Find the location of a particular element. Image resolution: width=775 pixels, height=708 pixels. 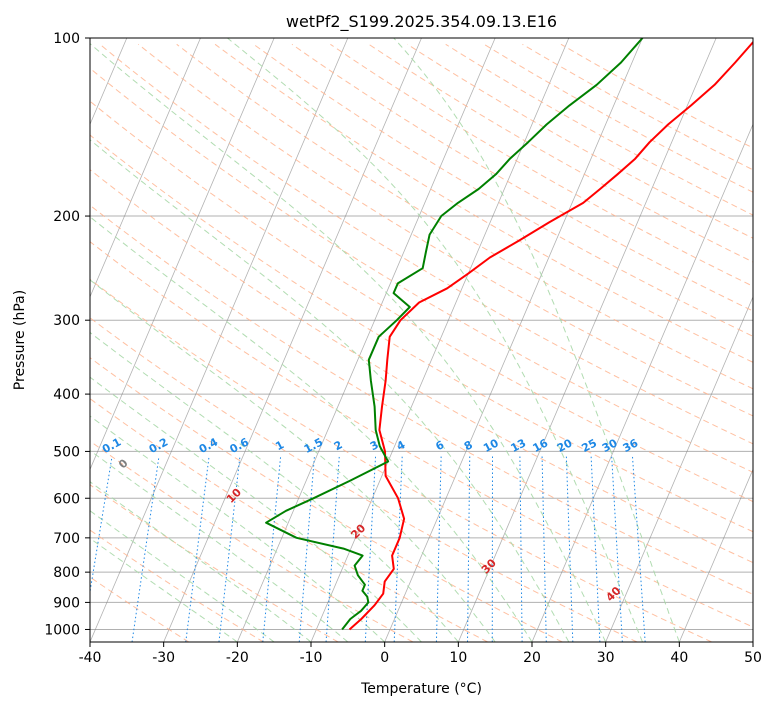

y-tick-label: 1000 is located at coordinates (62, 630).